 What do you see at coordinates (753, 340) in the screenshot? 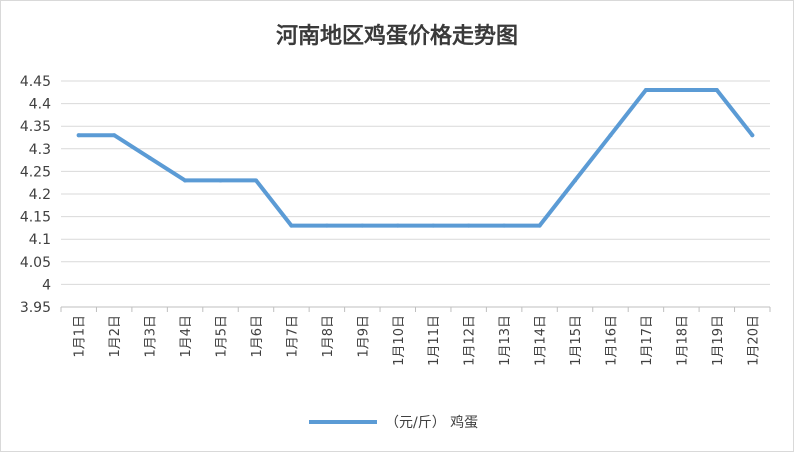
I see `x-tick-label: 1月20日` at bounding box center [753, 340].